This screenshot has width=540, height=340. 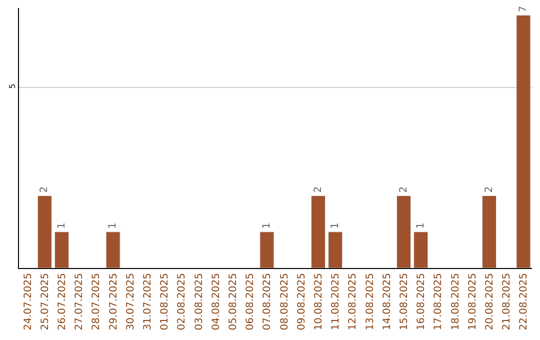 What do you see at coordinates (404, 301) in the screenshot?
I see `x-tick-label: 15.08.2025` at bounding box center [404, 301].